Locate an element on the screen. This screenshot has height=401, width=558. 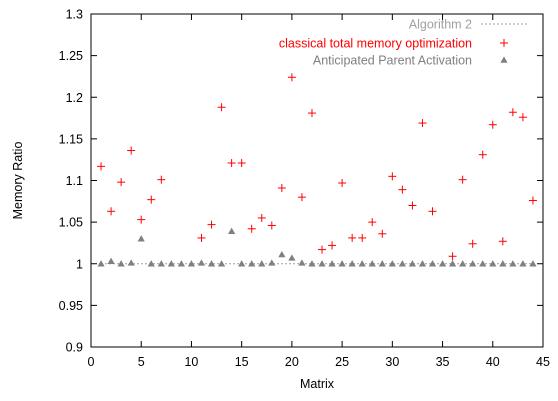
x-tick-label: 25 is located at coordinates (342, 362).